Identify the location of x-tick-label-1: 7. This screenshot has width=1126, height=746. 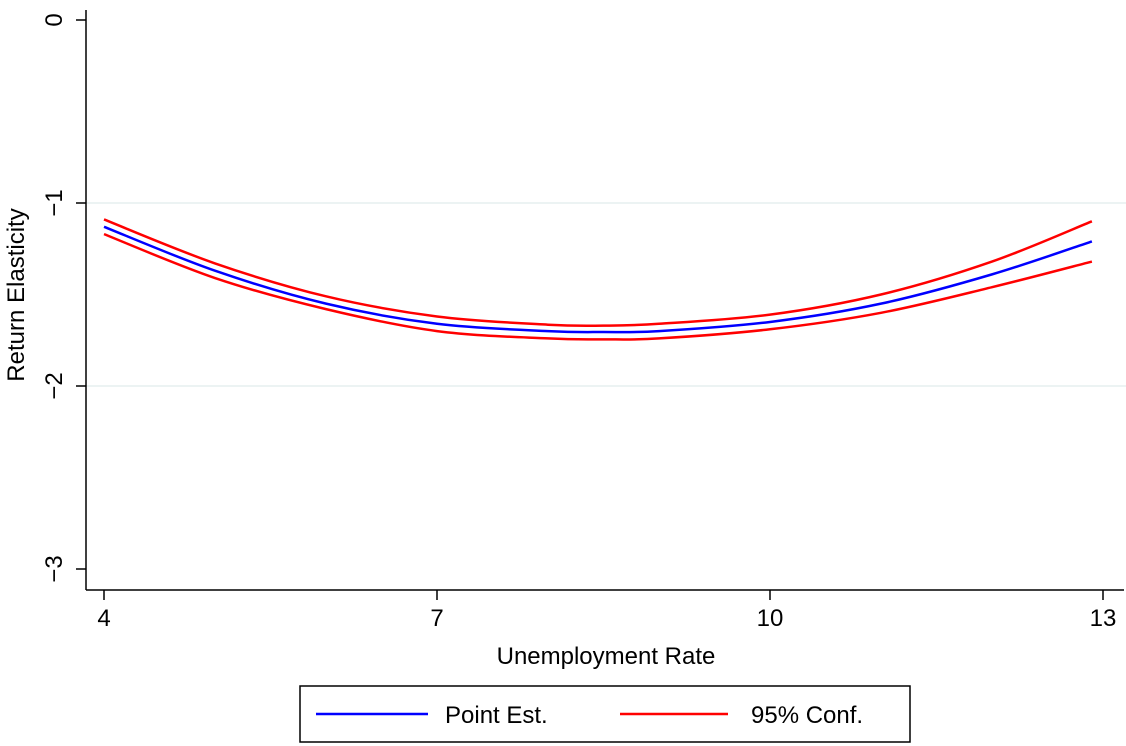
(436, 618).